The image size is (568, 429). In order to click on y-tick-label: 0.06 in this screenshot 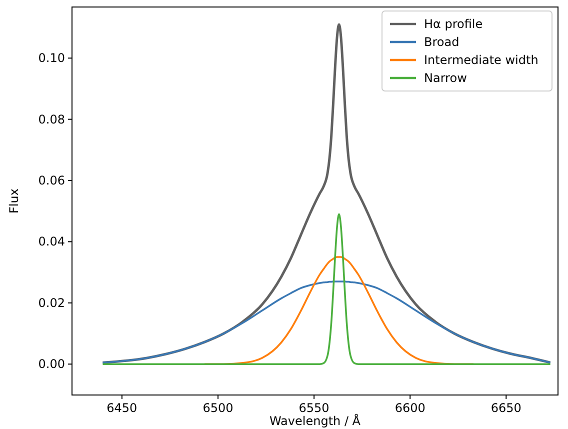, I will do `click(51, 181)`.